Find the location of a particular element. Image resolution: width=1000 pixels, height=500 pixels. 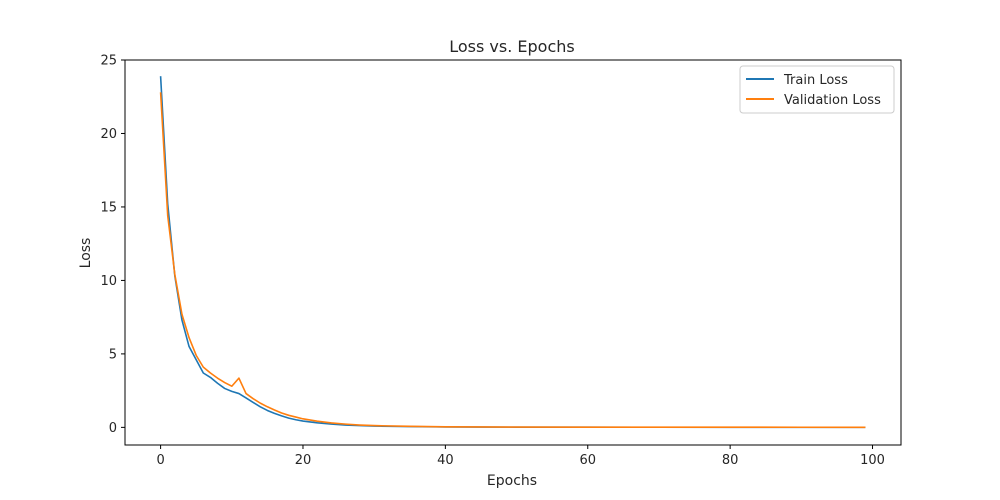

legend: Train Loss Validation Loss is located at coordinates (817, 89).